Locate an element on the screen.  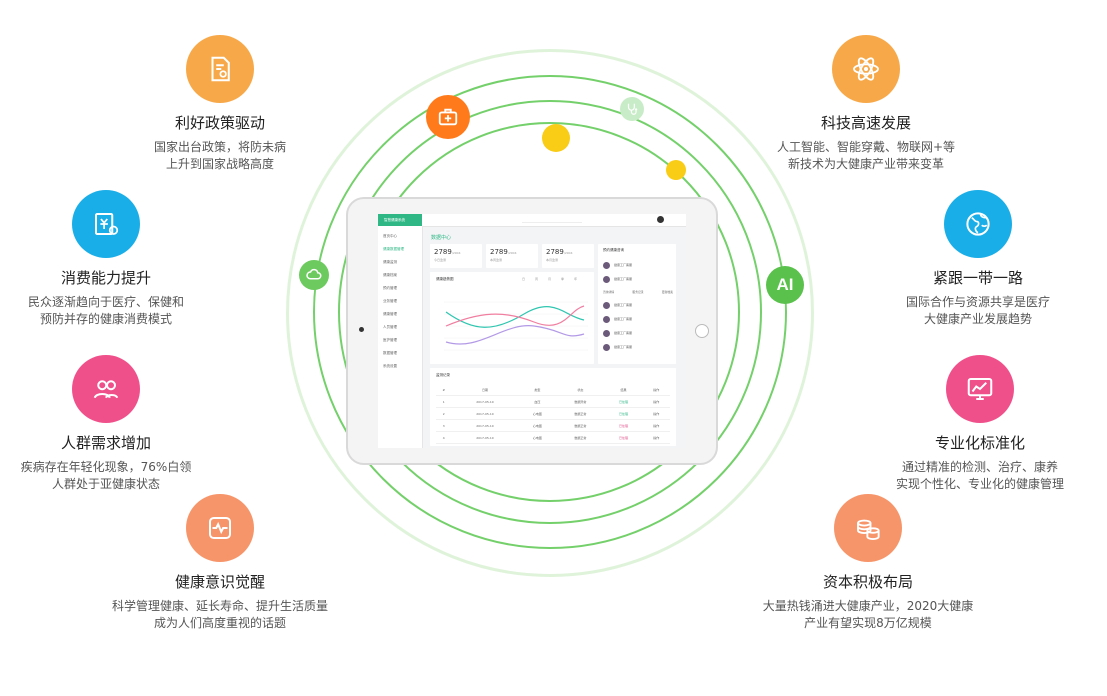
consult-action-button: 咨询详情 is located at coordinates (609, 292).